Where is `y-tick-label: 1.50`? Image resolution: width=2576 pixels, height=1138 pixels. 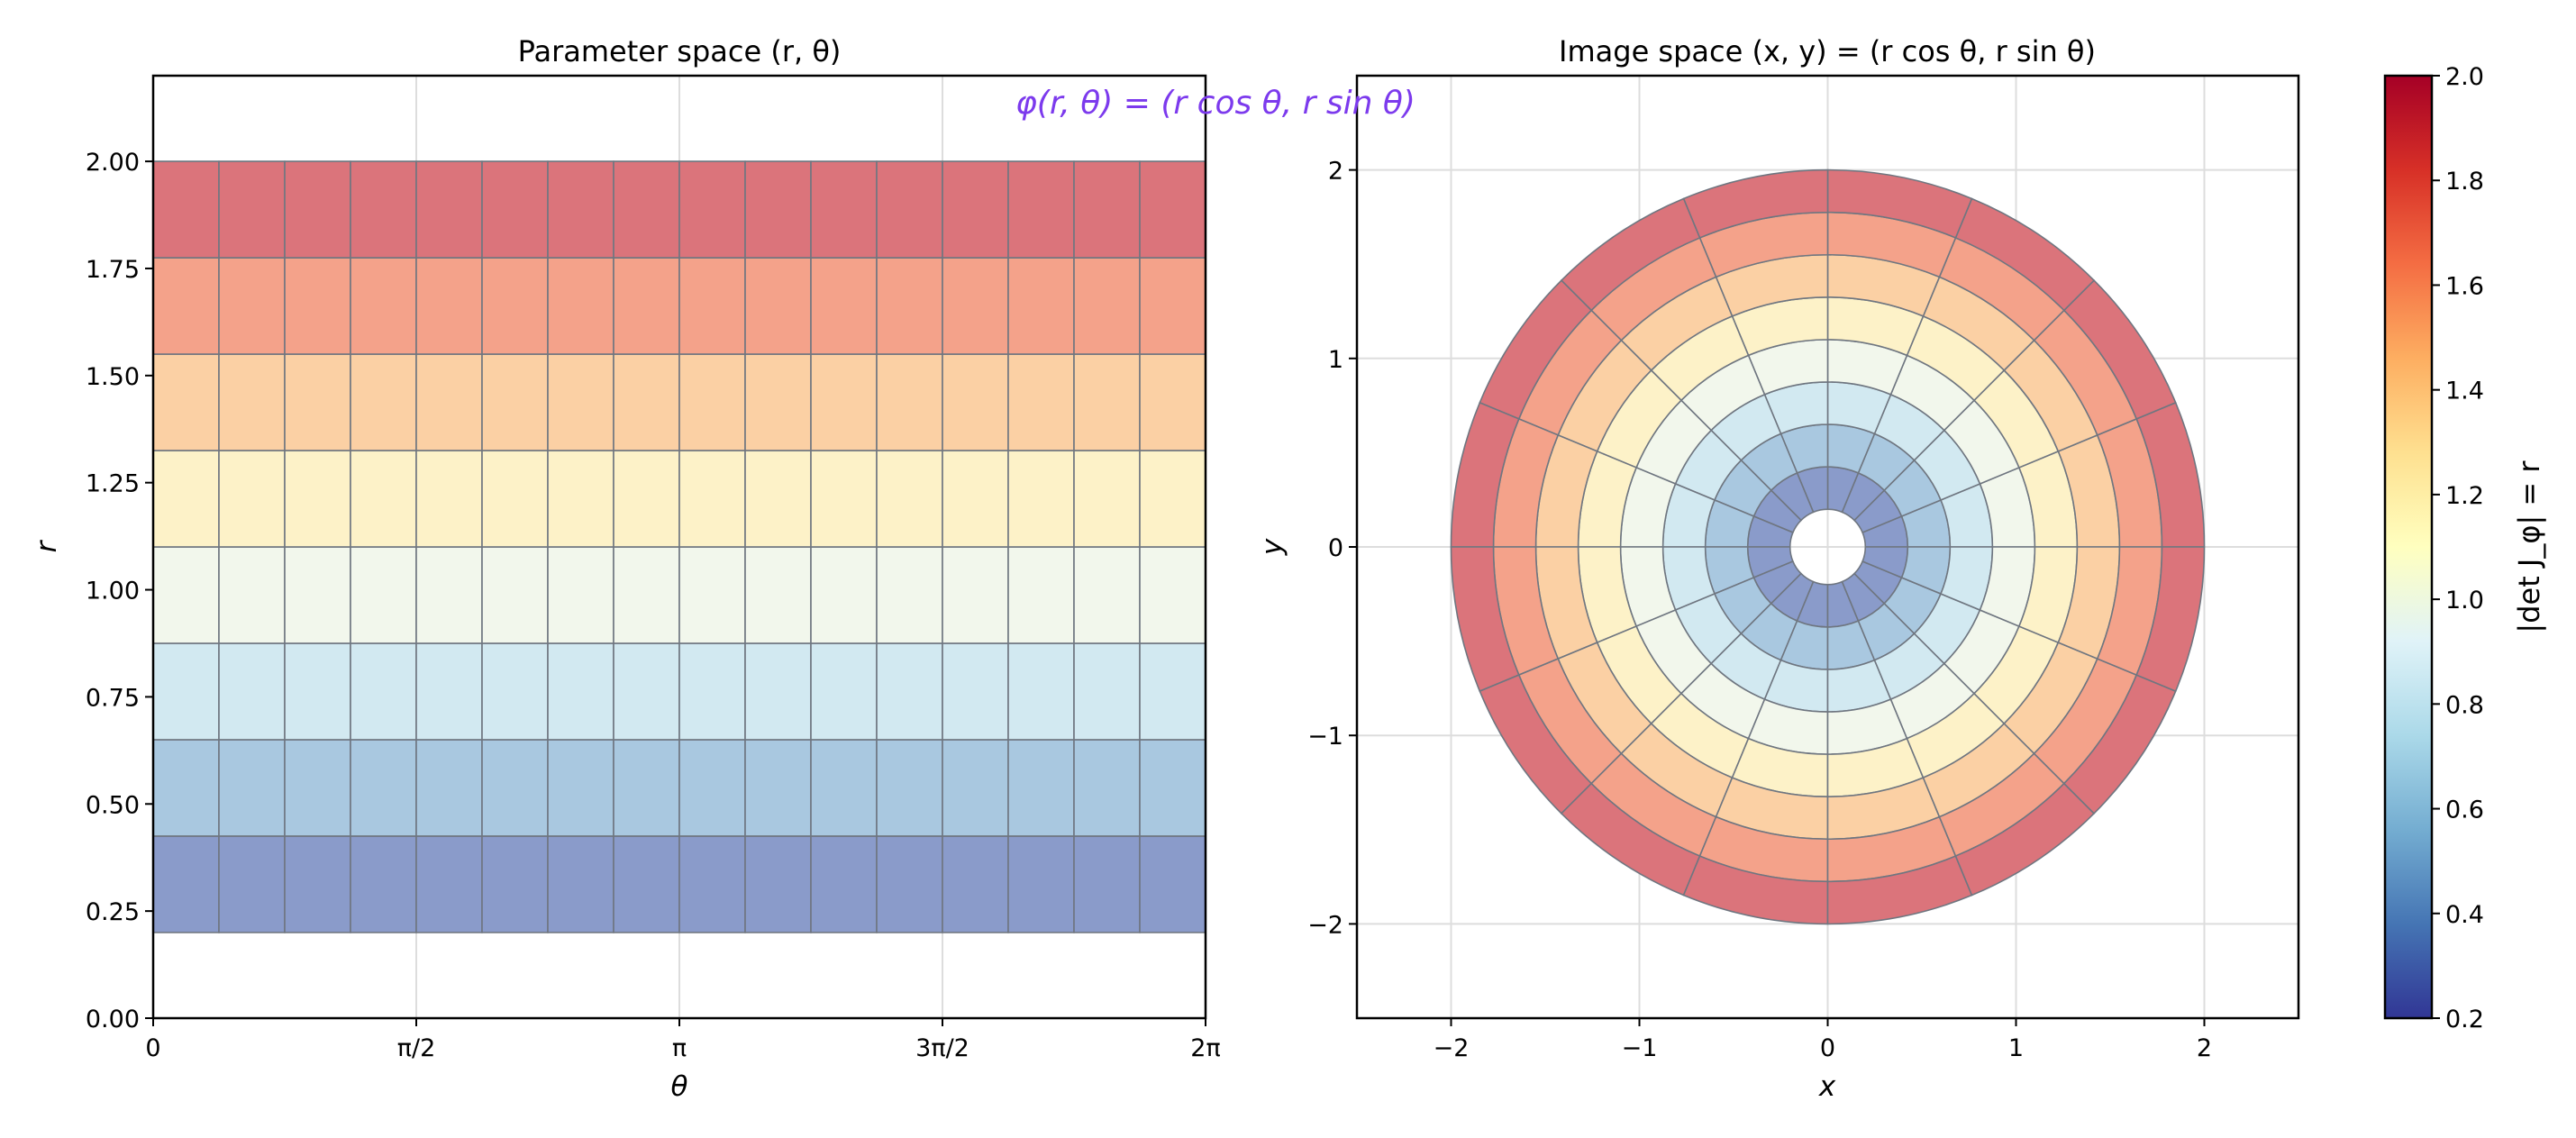 y-tick-label: 1.50 is located at coordinates (113, 377).